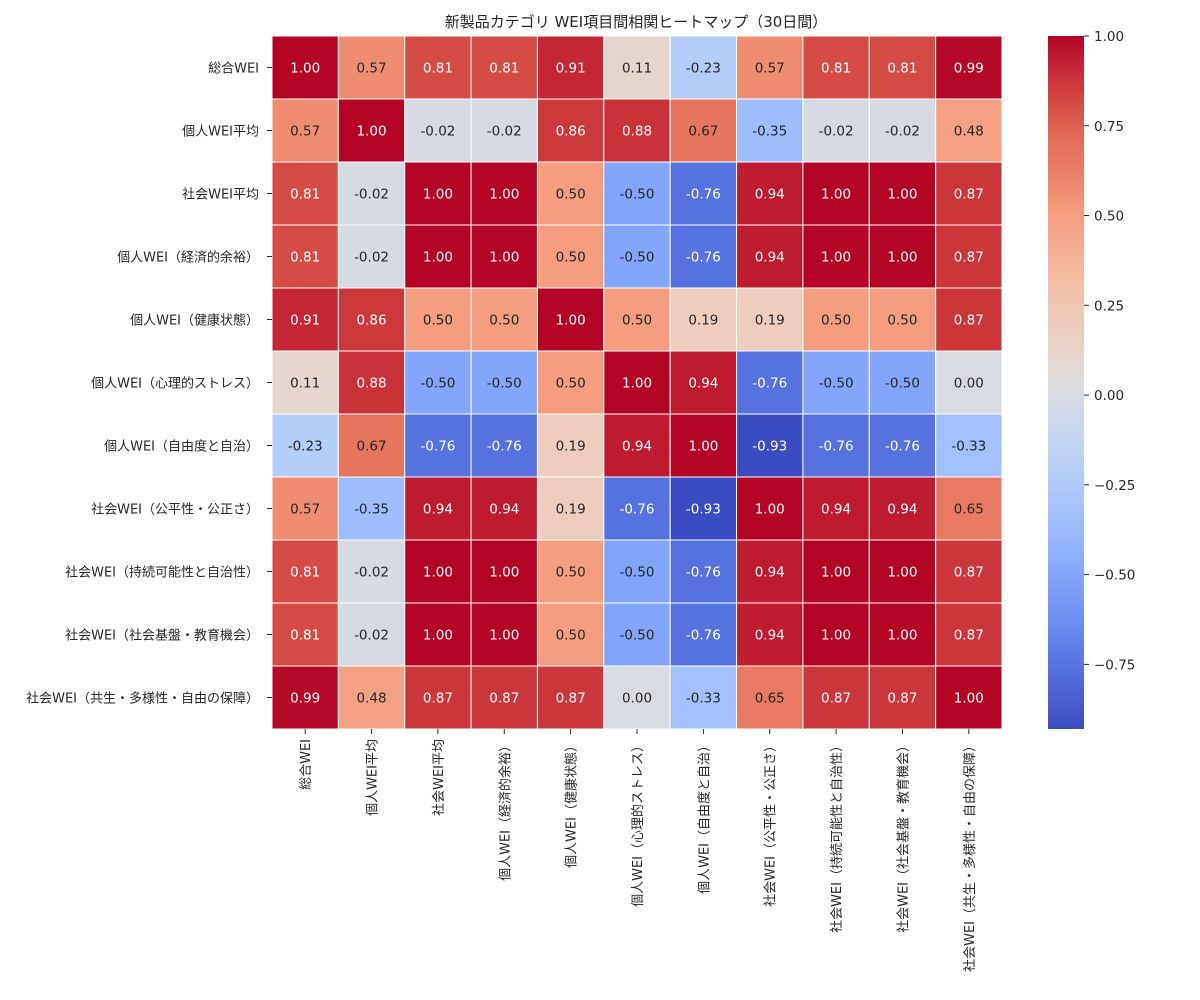 The height and width of the screenshot is (1000, 1200). Describe the element at coordinates (504, 69) in the screenshot. I see `cell-annotation-r0-c3: 0.81` at that location.